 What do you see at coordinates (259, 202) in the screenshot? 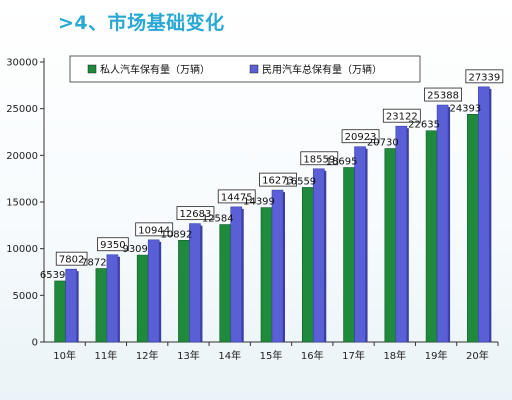
I see `data-label-private: 14399` at bounding box center [259, 202].